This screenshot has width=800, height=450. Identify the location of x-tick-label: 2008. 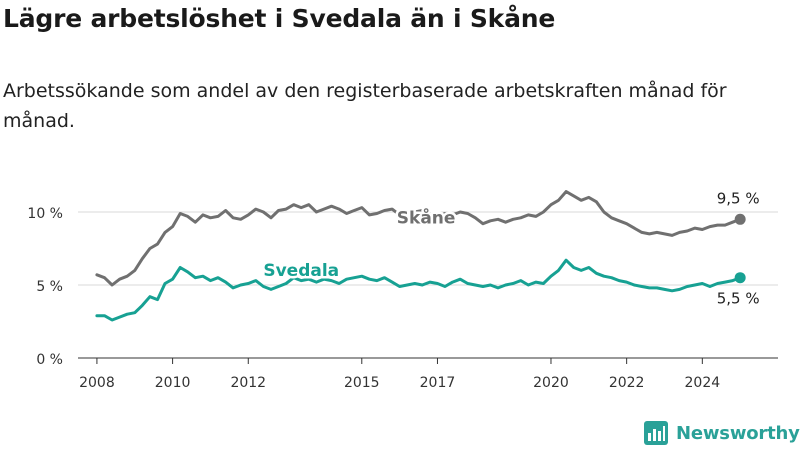
(97, 383).